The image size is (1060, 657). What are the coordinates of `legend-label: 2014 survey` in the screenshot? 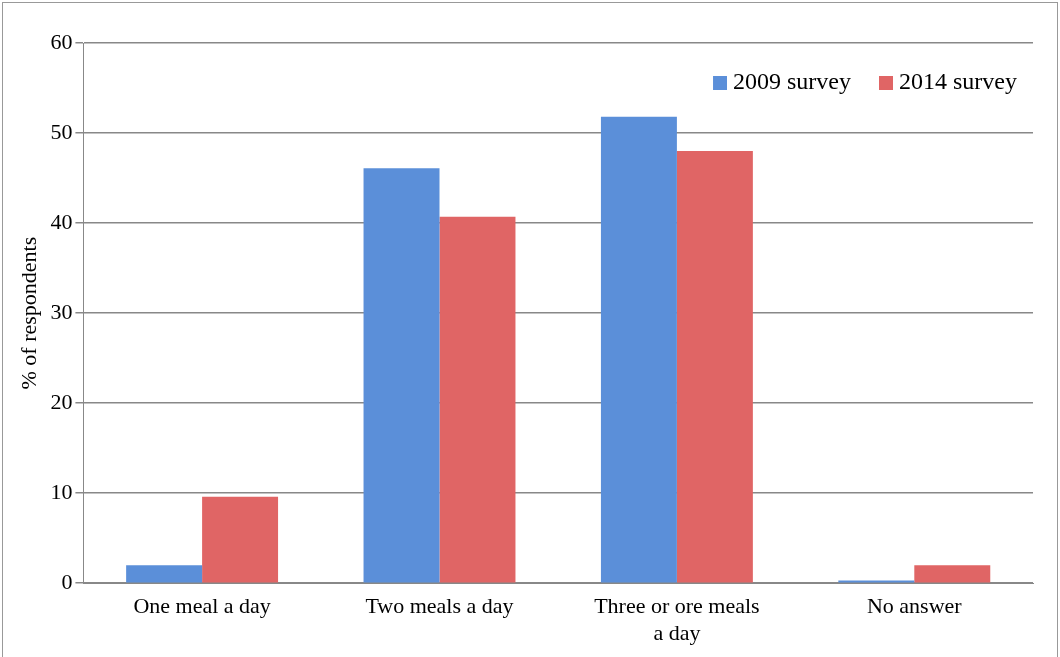 It's located at (958, 81).